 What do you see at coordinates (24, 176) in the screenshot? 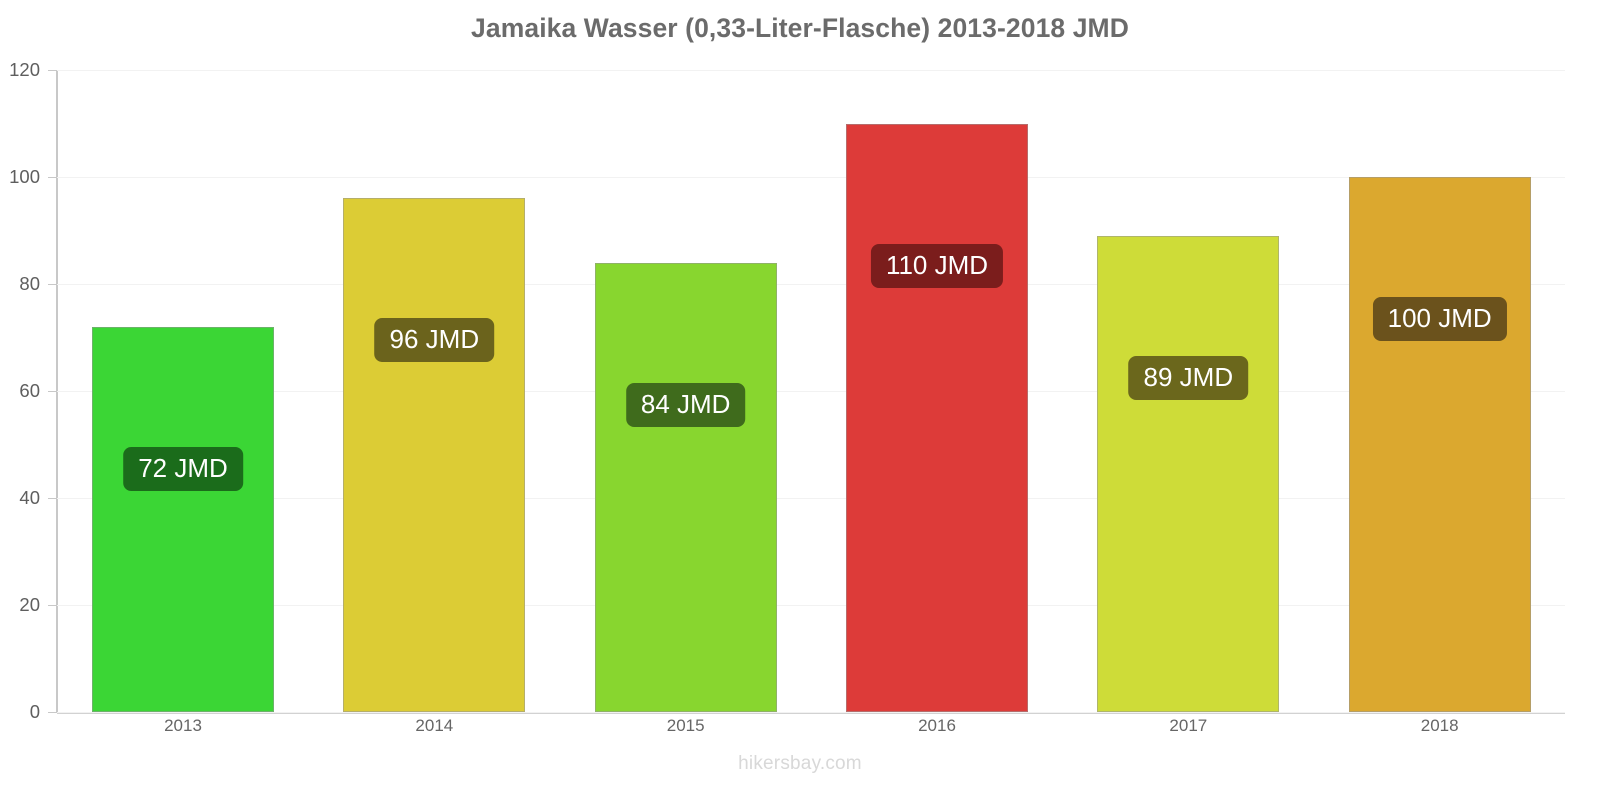
I see `y-axis-tick-label: 100` at bounding box center [24, 176].